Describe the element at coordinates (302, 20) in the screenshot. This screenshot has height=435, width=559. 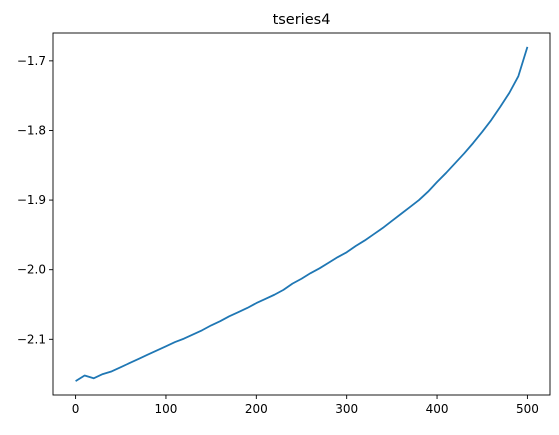
I see `chart-title: tseries4` at that location.